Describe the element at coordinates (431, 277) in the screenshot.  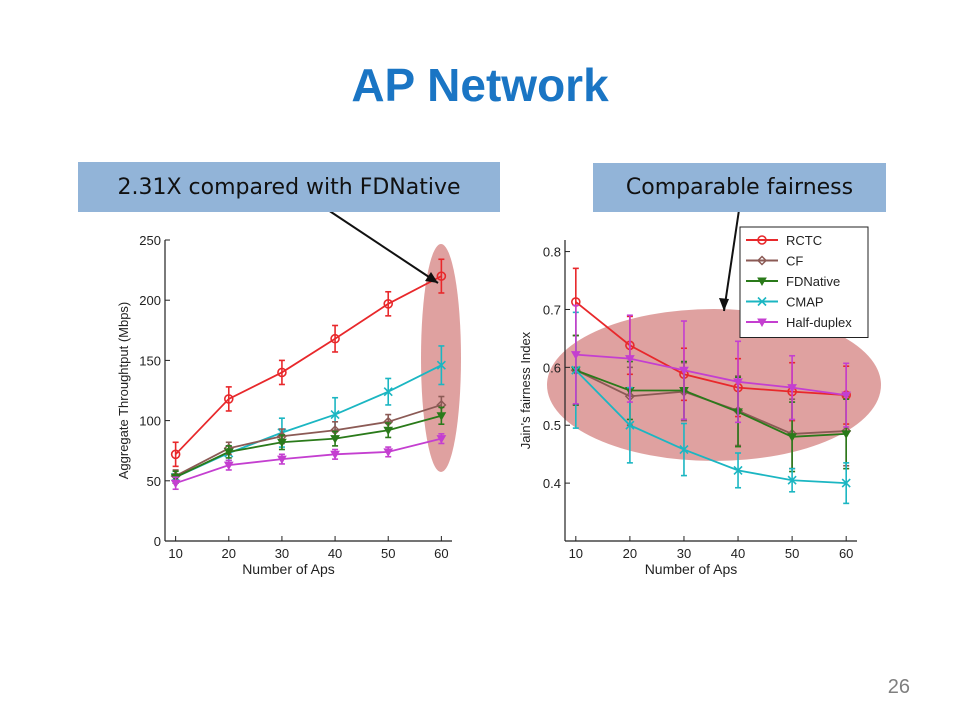
I see `callout-arrow-left-head` at that location.